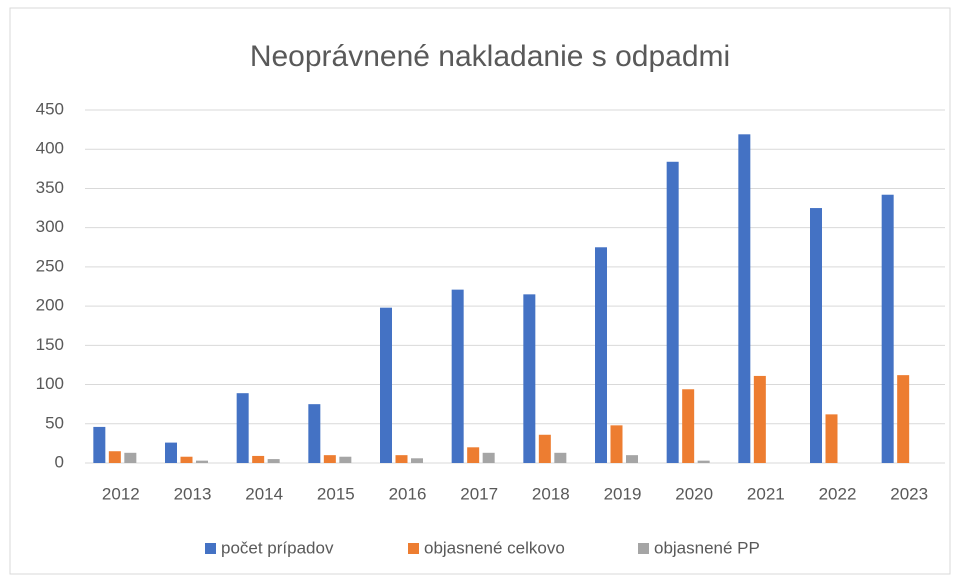 The image size is (957, 583). I want to click on y-tick-label: 400, so click(50, 148).